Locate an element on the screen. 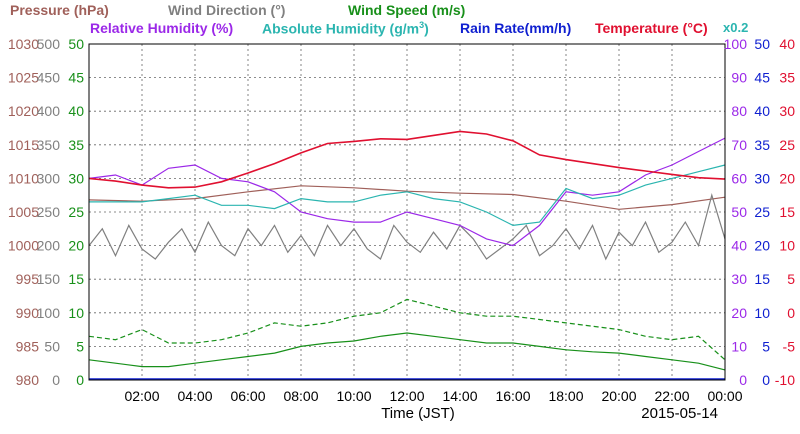 This screenshot has height=434, width=800. x-tick-label: 02:00 is located at coordinates (141, 396).